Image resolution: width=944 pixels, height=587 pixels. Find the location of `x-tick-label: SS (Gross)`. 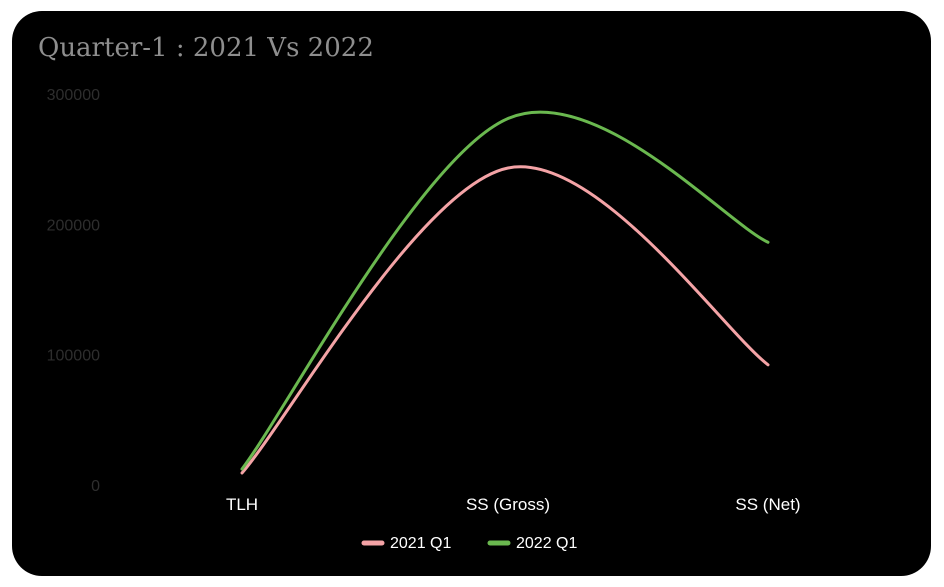

x-tick-label: SS (Gross) is located at coordinates (508, 504).